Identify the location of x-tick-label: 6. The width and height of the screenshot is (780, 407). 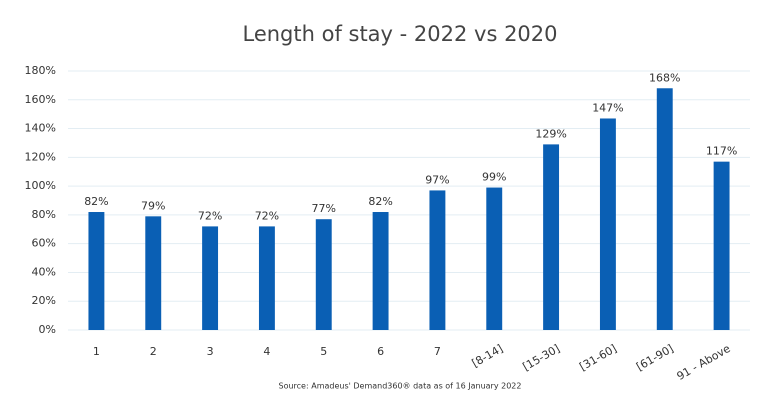
(380, 351).